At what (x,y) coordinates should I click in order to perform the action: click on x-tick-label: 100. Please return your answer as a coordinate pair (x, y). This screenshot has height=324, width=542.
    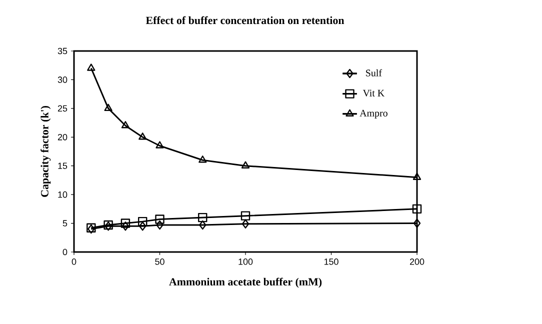
    Looking at the image, I should click on (245, 261).